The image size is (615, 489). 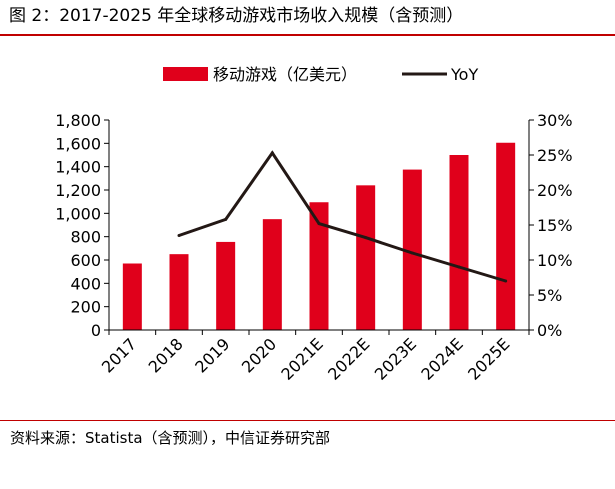 I want to click on source-rule, so click(x=307, y=420).